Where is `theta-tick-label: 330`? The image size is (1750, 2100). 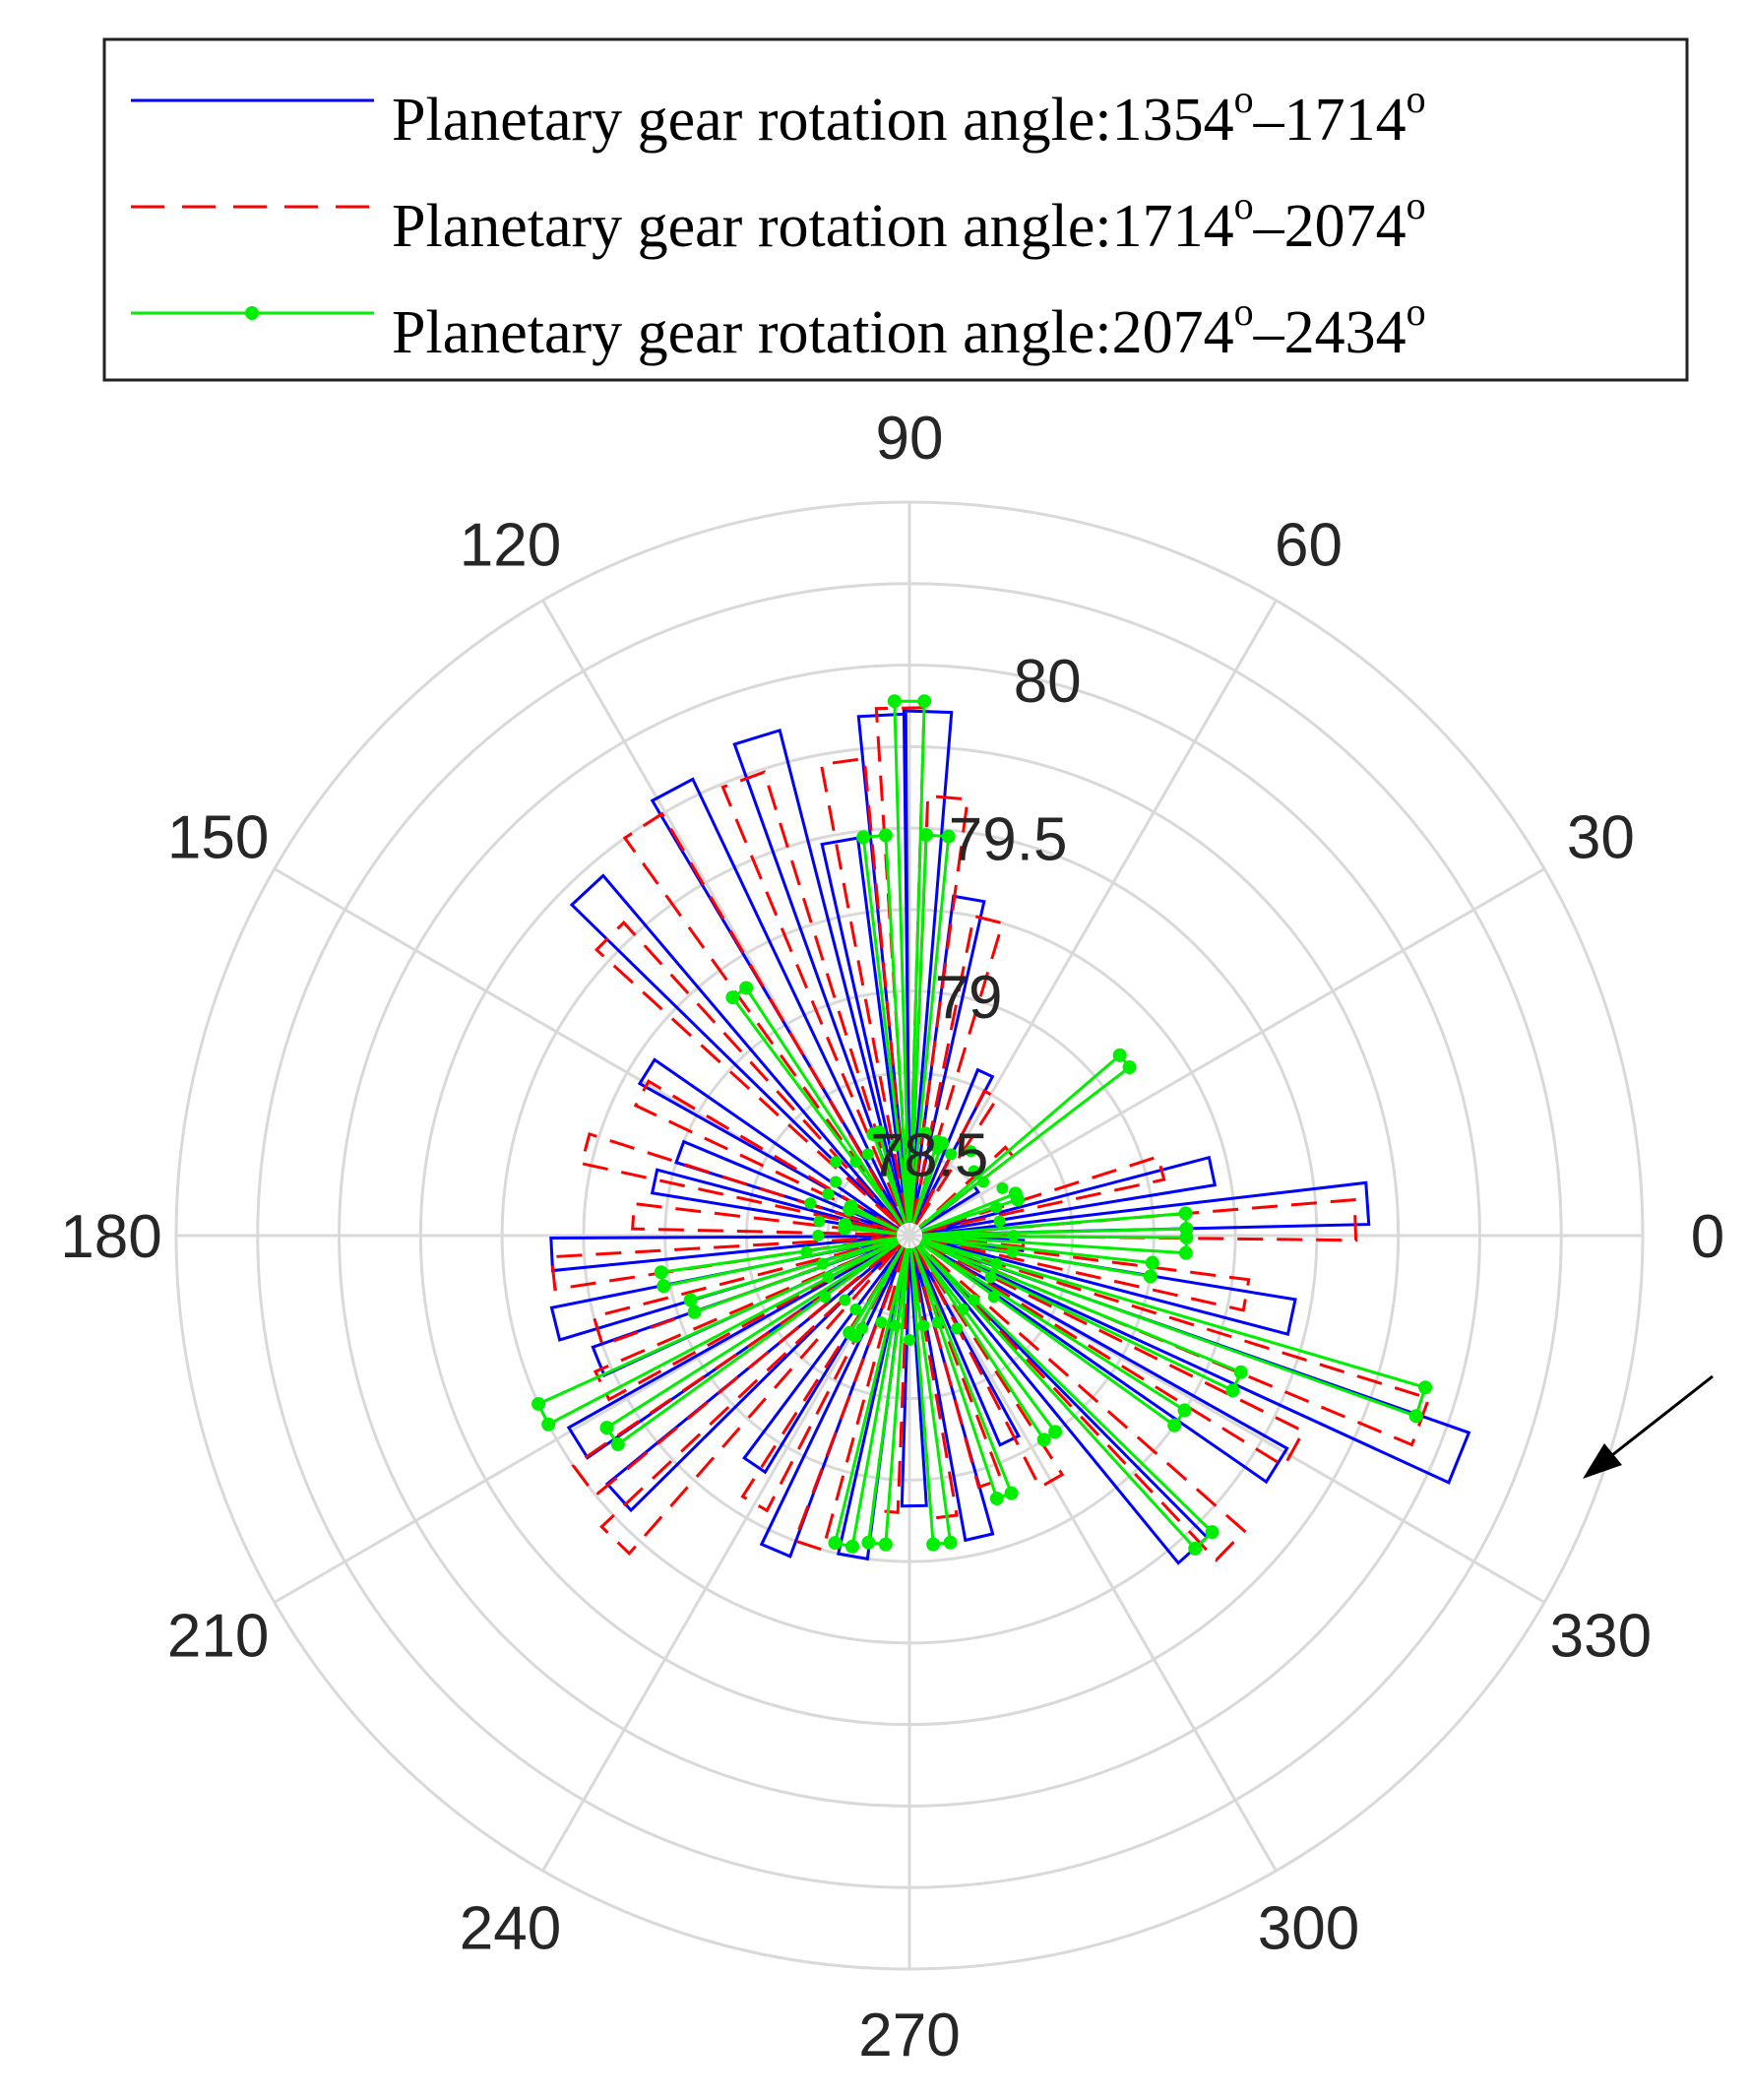
theta-tick-label: 330 is located at coordinates (1601, 1637).